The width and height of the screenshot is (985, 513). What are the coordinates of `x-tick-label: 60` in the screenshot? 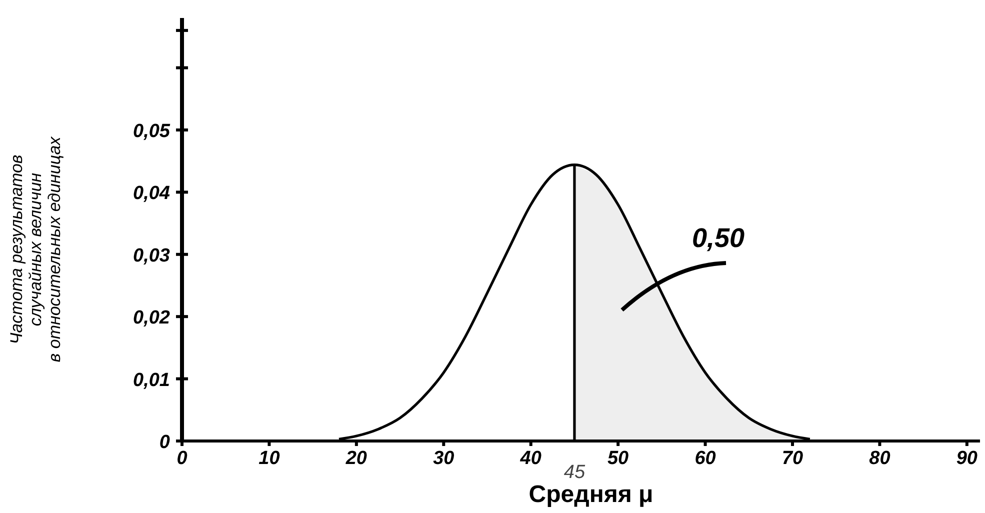 It's located at (705, 458).